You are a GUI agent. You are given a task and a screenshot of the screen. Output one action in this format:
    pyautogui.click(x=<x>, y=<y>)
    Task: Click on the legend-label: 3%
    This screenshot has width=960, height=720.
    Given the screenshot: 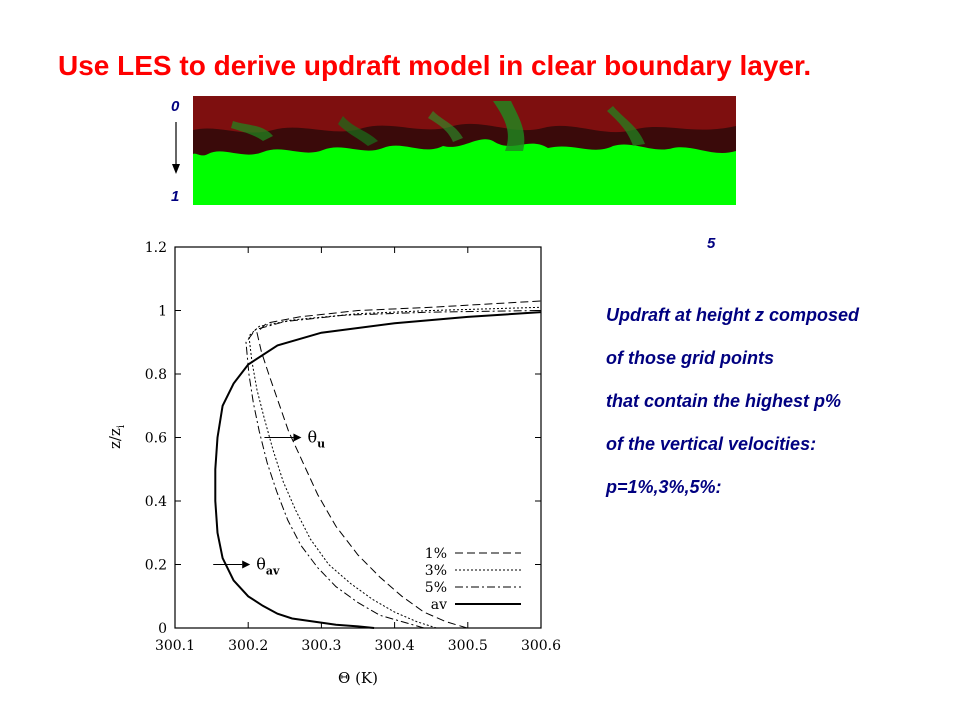 What is the action you would take?
    pyautogui.click(x=436, y=571)
    